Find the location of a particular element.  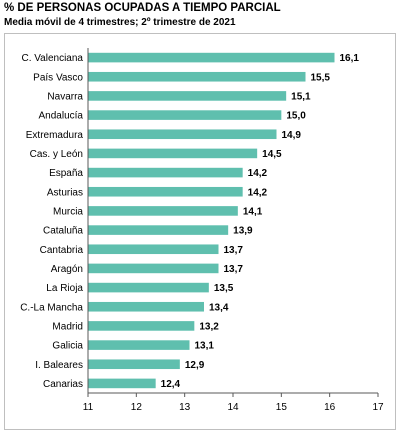

data-label: 13,1 is located at coordinates (205, 346).